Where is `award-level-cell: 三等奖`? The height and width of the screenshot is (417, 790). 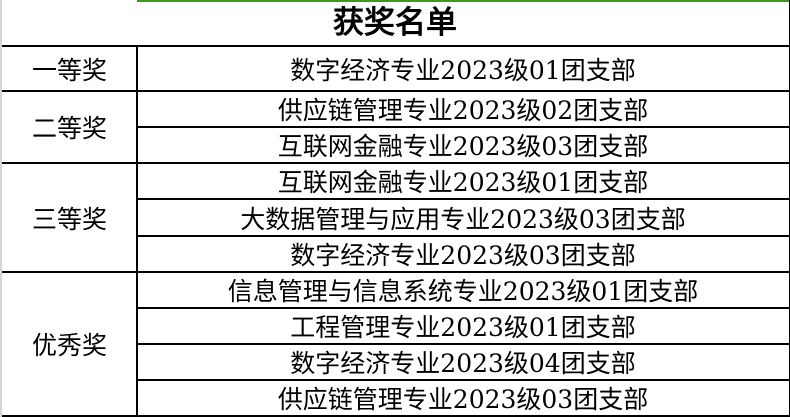
award-level-cell: 三等奖 is located at coordinates (69, 219).